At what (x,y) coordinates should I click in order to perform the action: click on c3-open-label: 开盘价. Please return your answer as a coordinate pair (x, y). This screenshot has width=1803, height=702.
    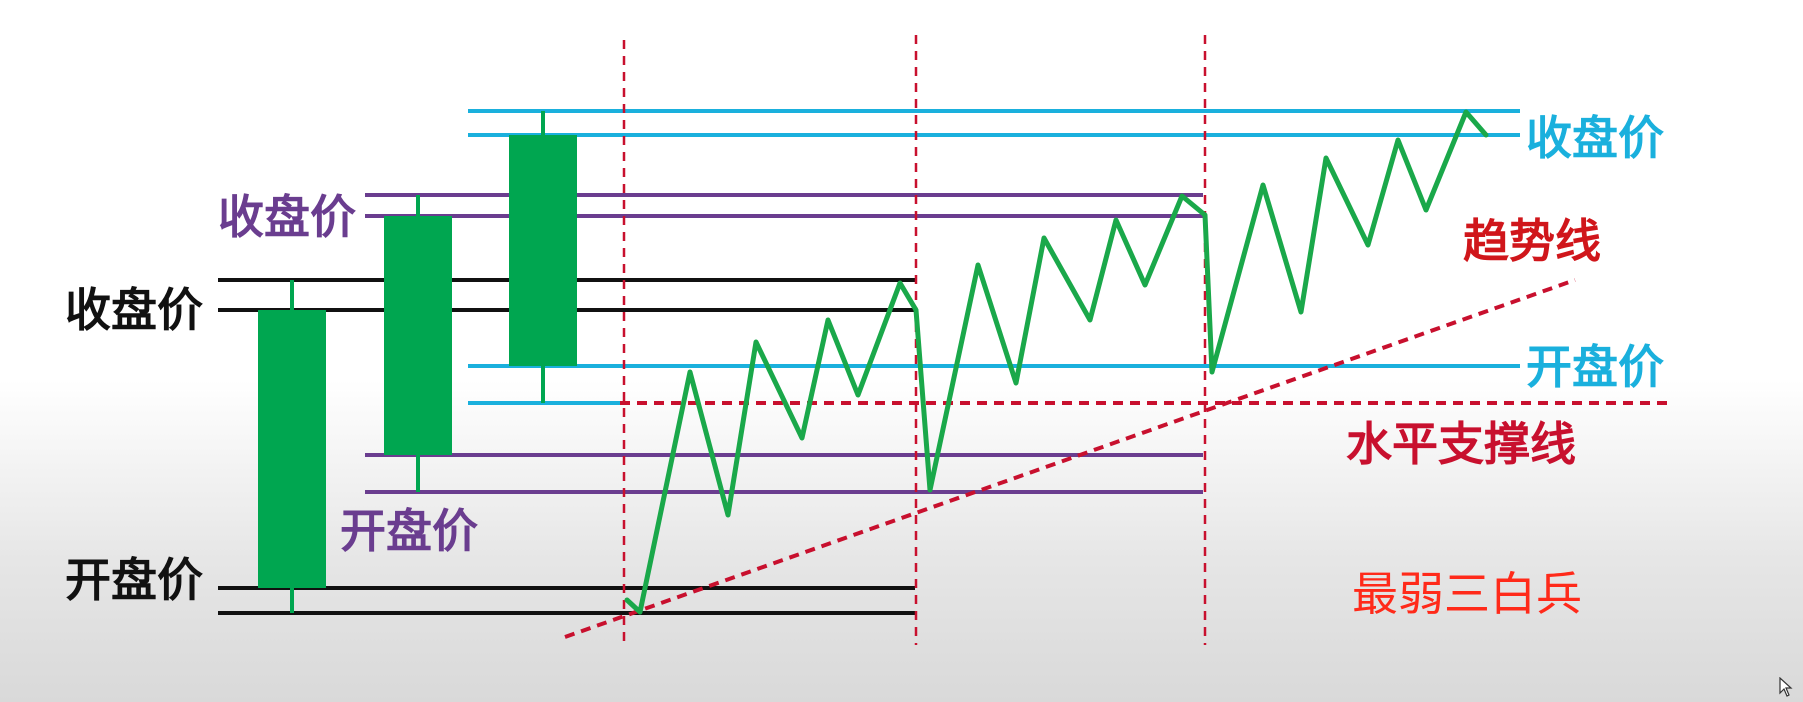
    Looking at the image, I should click on (1595, 367).